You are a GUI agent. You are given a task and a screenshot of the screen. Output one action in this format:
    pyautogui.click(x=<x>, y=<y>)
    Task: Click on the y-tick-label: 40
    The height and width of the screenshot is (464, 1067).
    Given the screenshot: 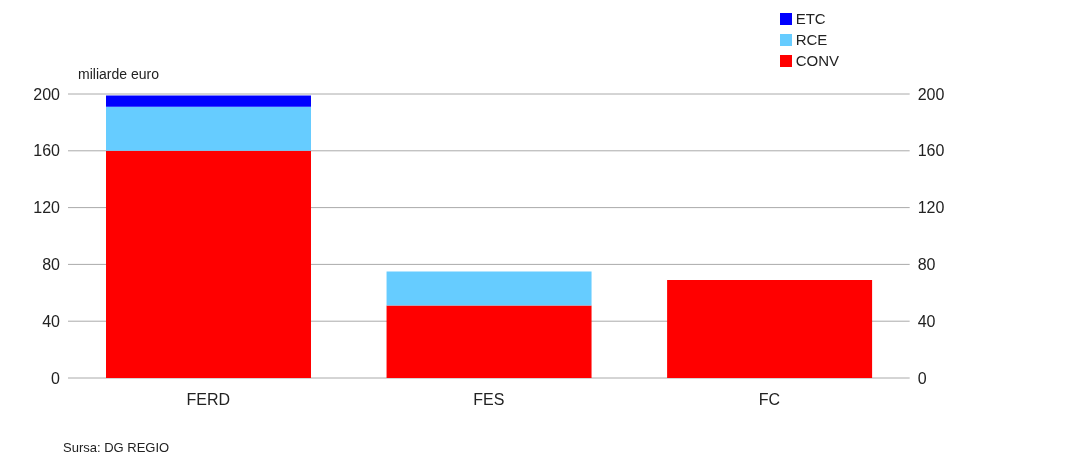 What is the action you would take?
    pyautogui.click(x=51, y=321)
    